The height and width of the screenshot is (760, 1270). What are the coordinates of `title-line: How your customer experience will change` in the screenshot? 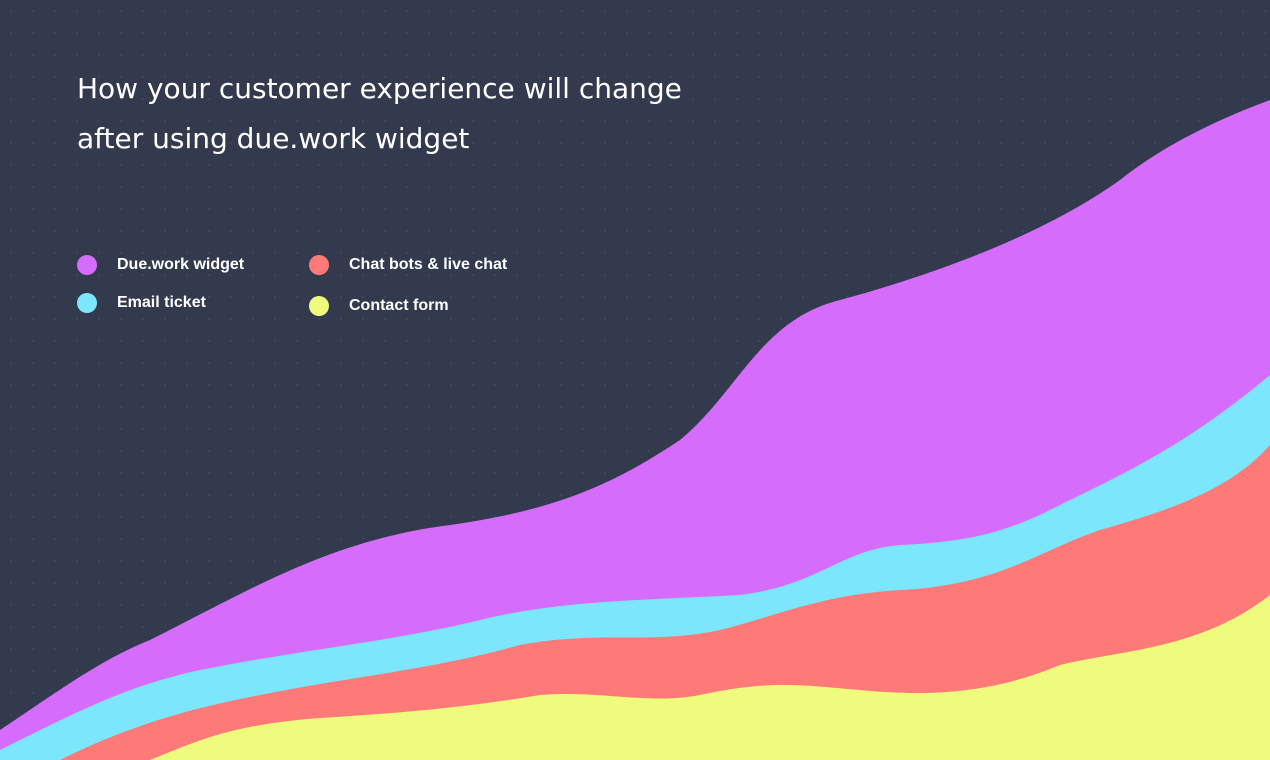 It's located at (379, 88).